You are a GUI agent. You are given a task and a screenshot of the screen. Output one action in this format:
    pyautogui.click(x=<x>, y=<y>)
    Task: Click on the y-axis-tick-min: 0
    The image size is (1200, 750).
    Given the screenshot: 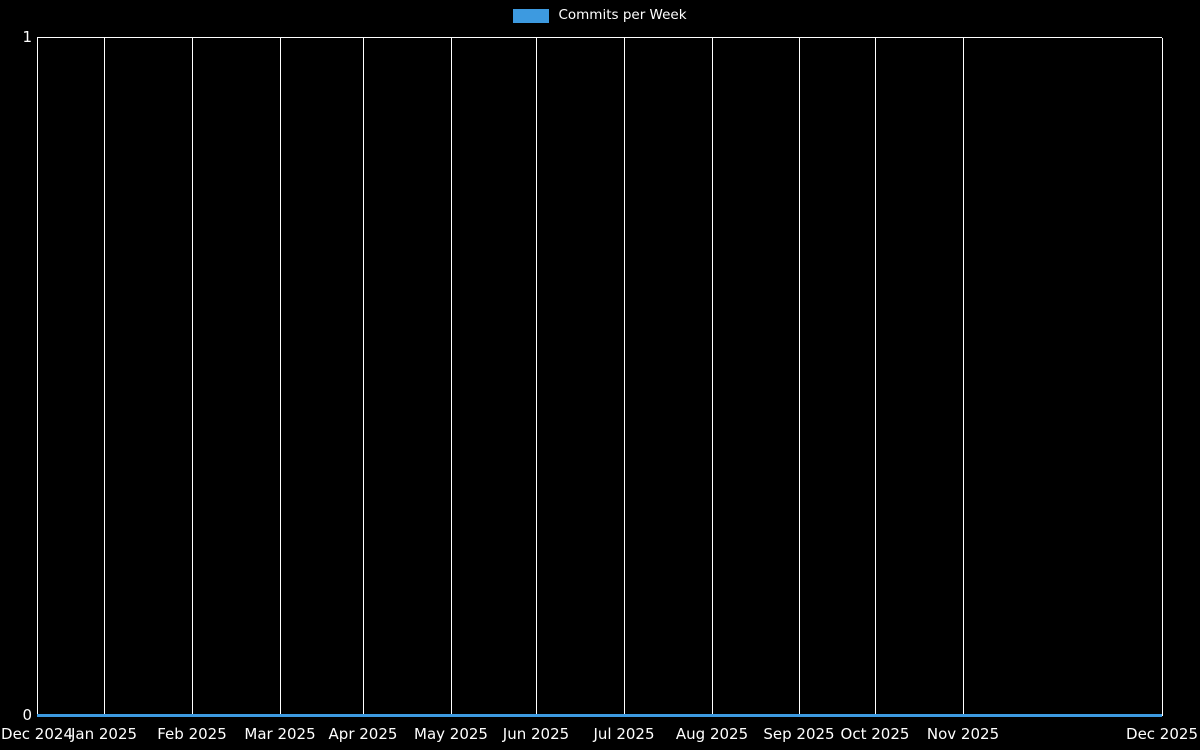 What is the action you would take?
    pyautogui.click(x=27, y=715)
    